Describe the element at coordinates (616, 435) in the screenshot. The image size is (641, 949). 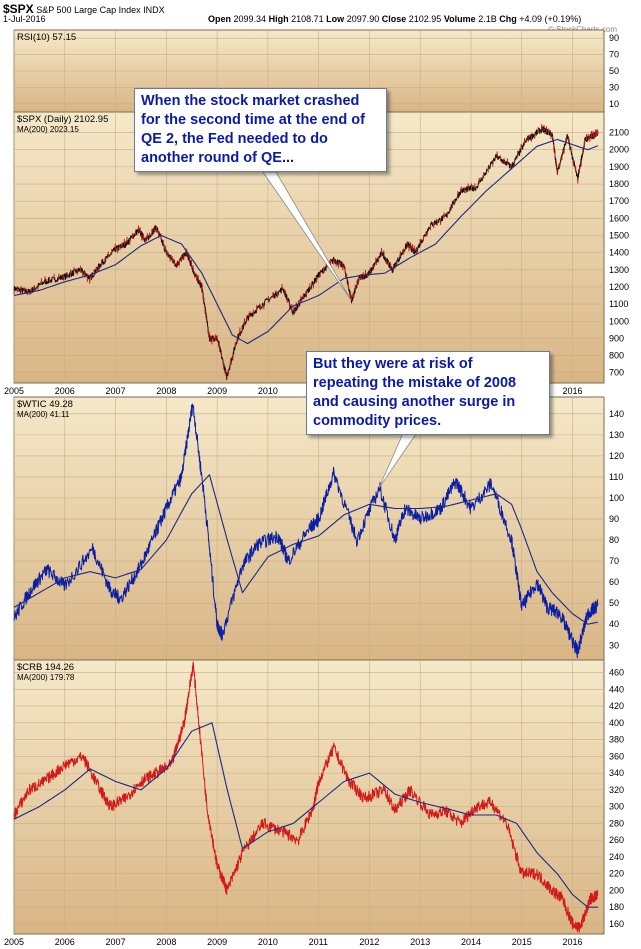
I see `y-tick-label: 130` at that location.